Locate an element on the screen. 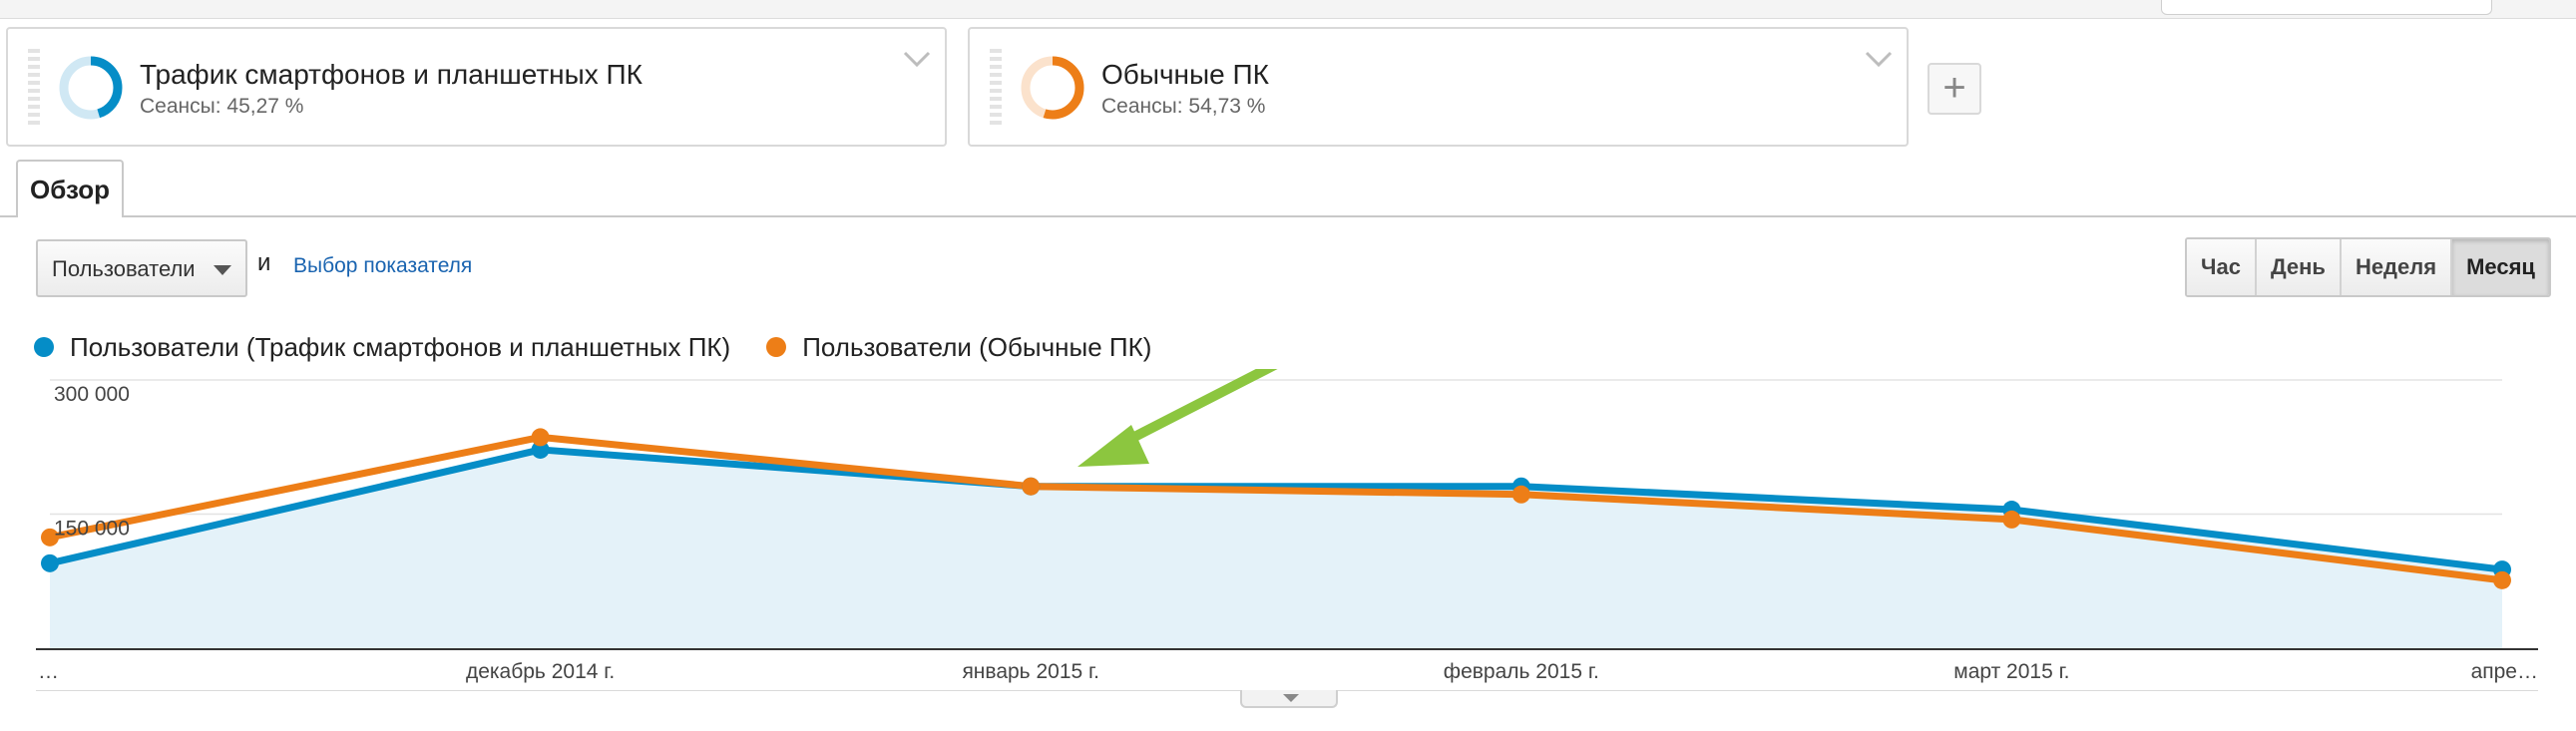 Image resolution: width=2576 pixels, height=731 pixels. y-tick-label: 300 000 is located at coordinates (92, 395).